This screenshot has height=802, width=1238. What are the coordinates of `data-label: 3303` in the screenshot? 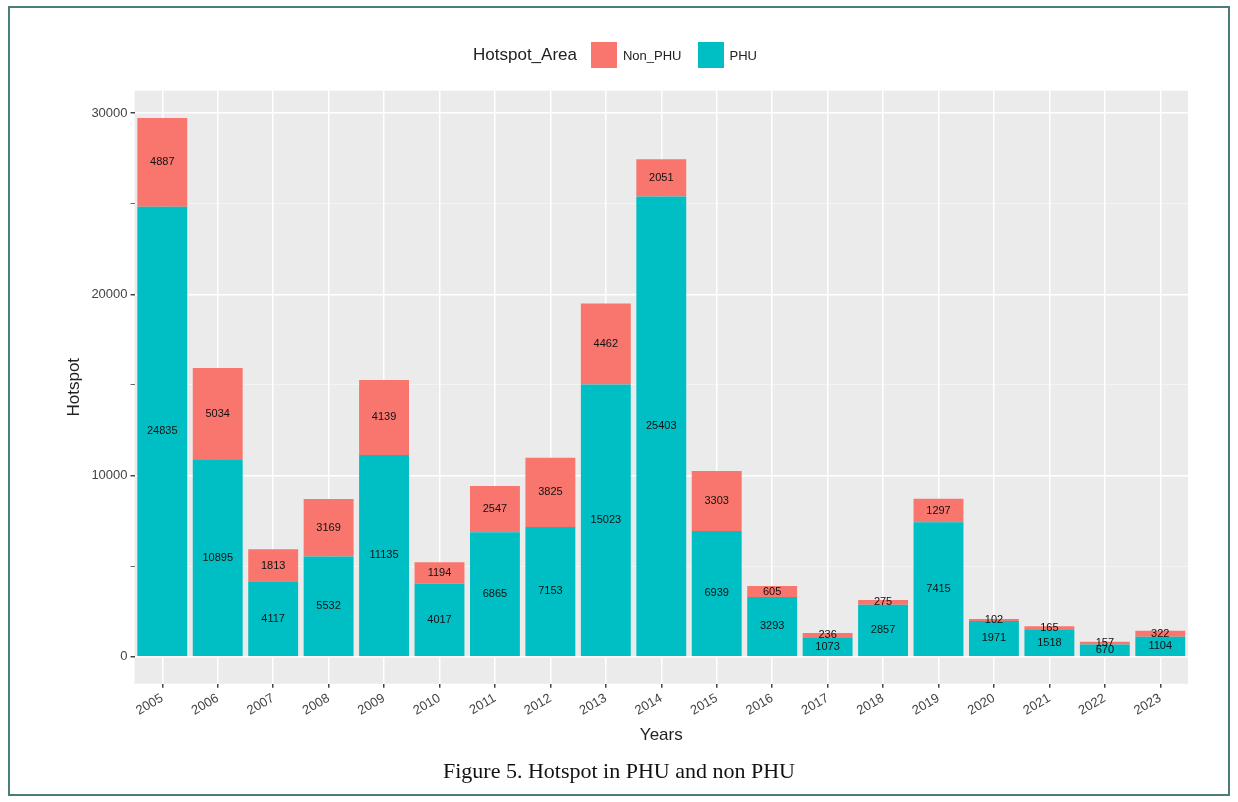 It's located at (716, 500).